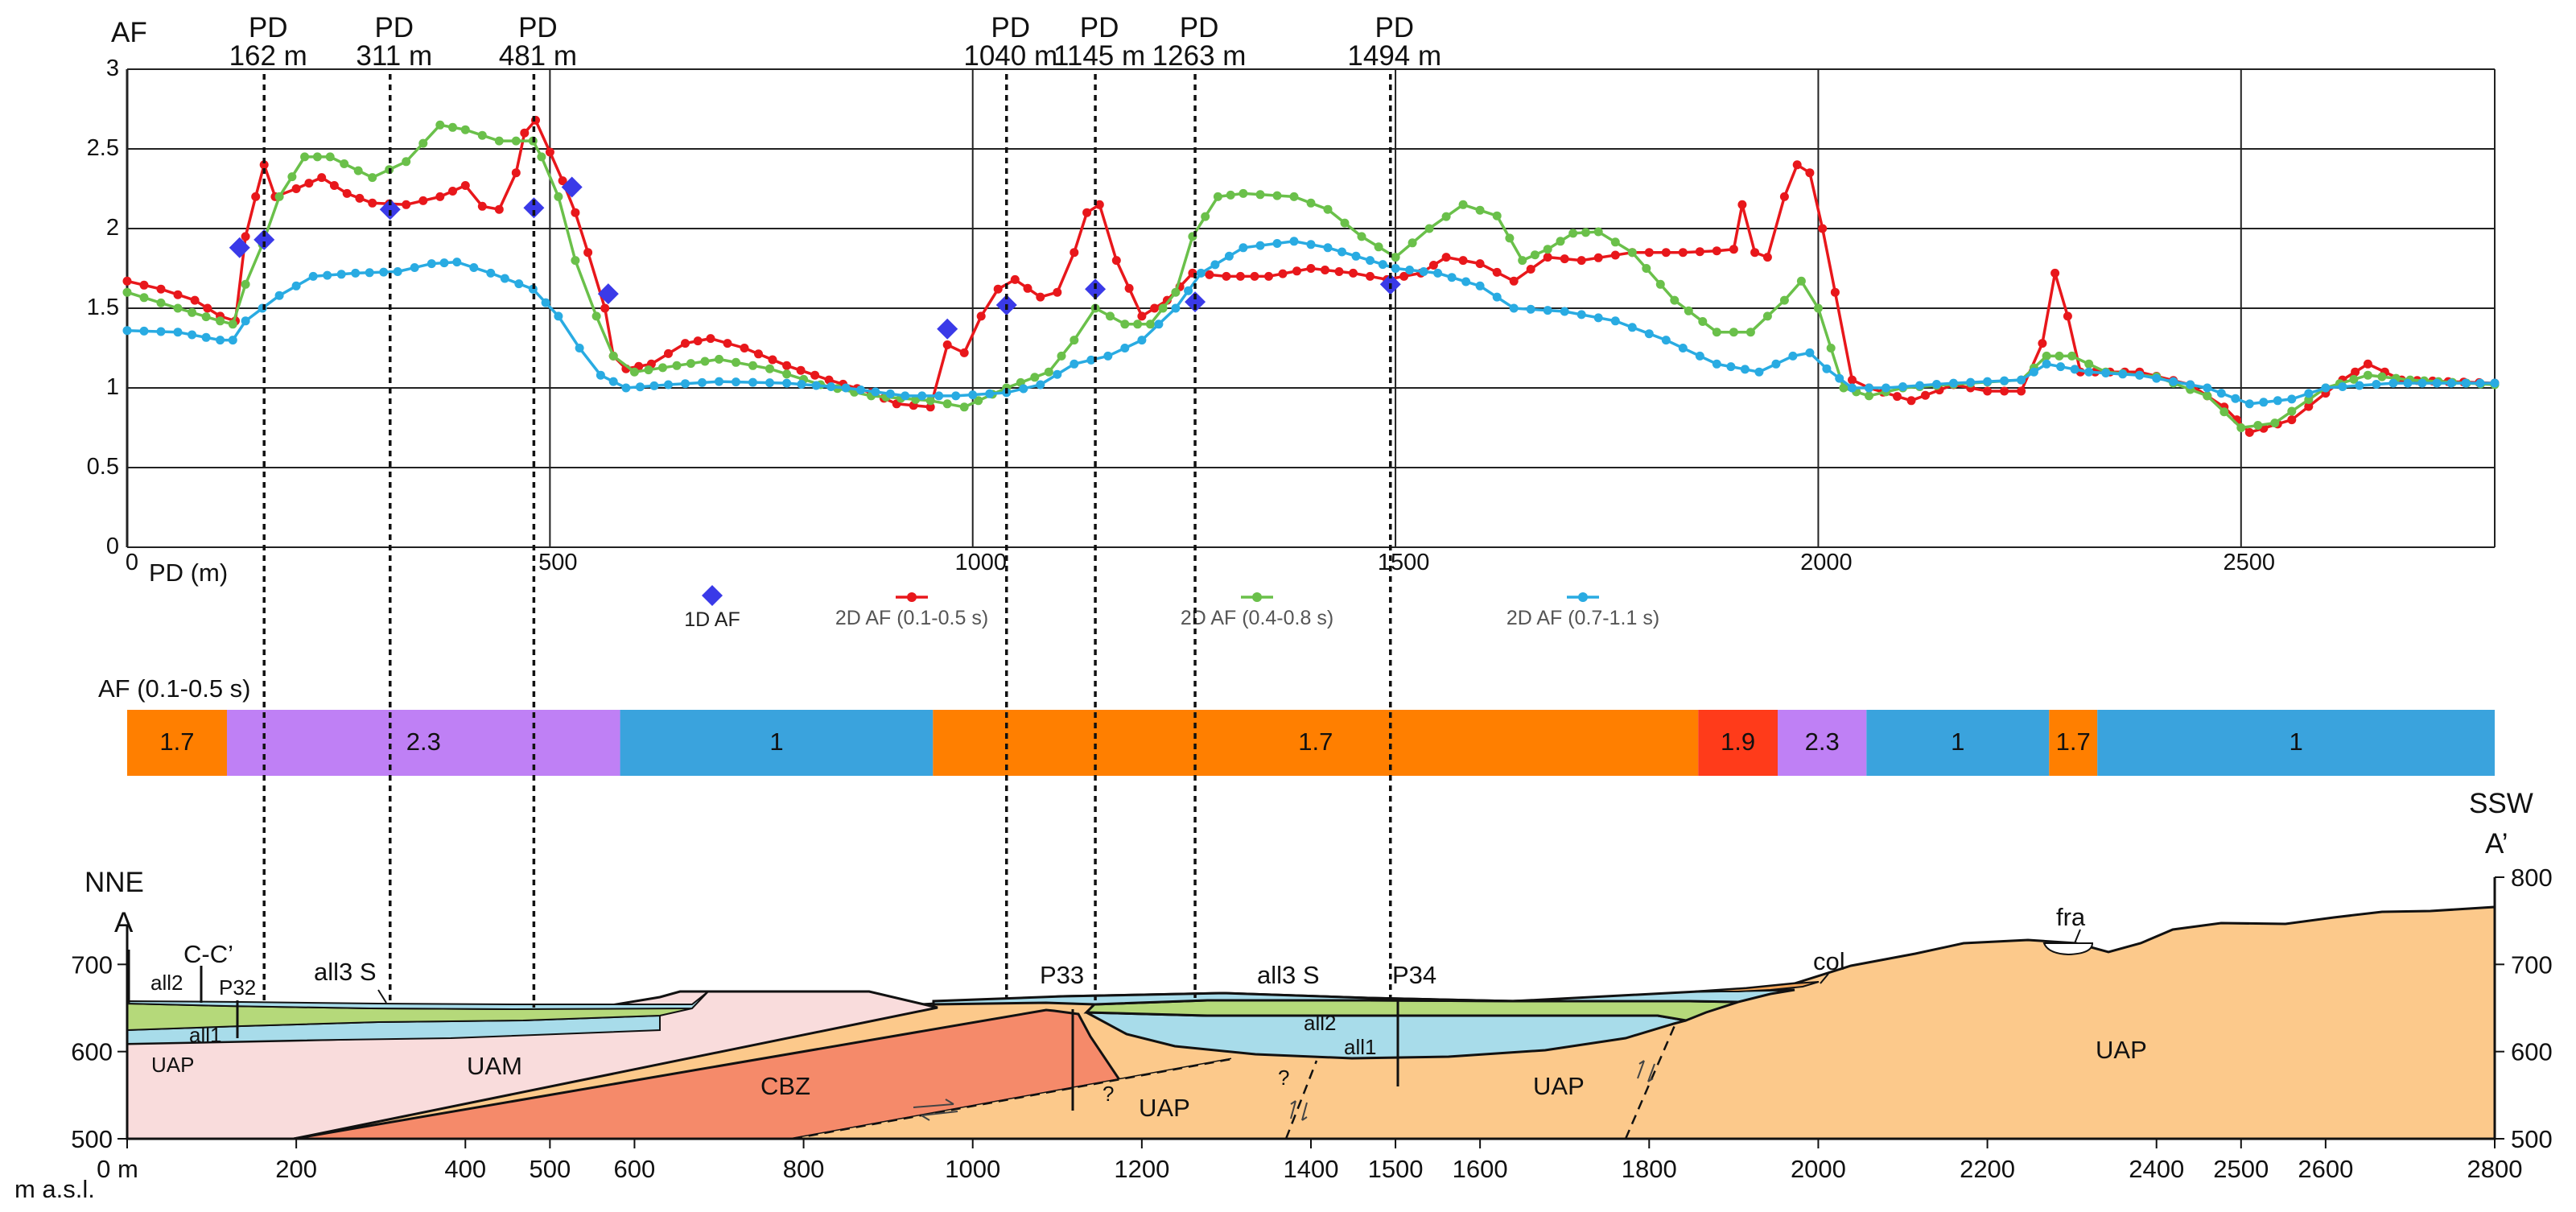 This screenshot has height=1212, width=2576. I want to click on section-x-tick-label: 2200, so click(1987, 1169).